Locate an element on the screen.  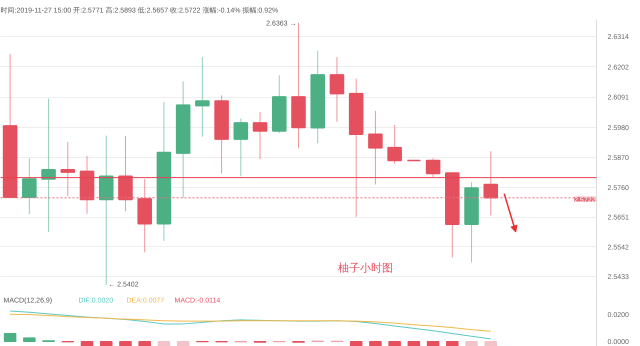
annotation: 柚子小时图 is located at coordinates (365, 268).